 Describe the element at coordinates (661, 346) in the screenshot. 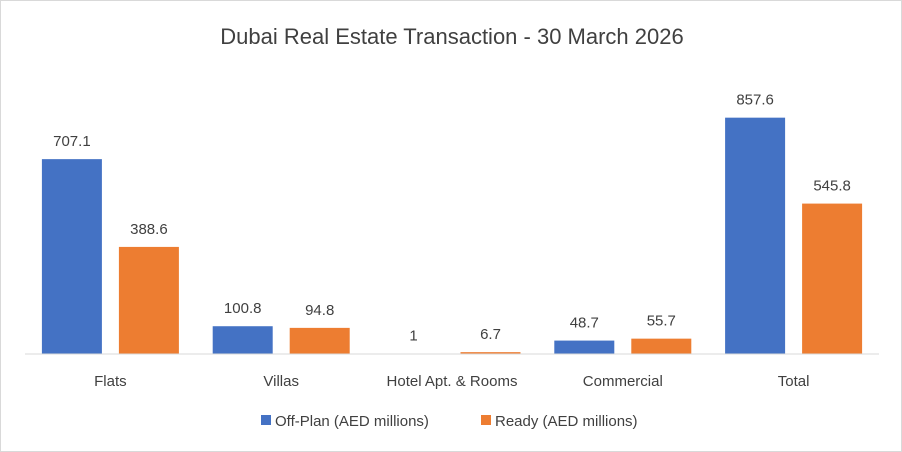

I see `bar-ready-commercial` at that location.